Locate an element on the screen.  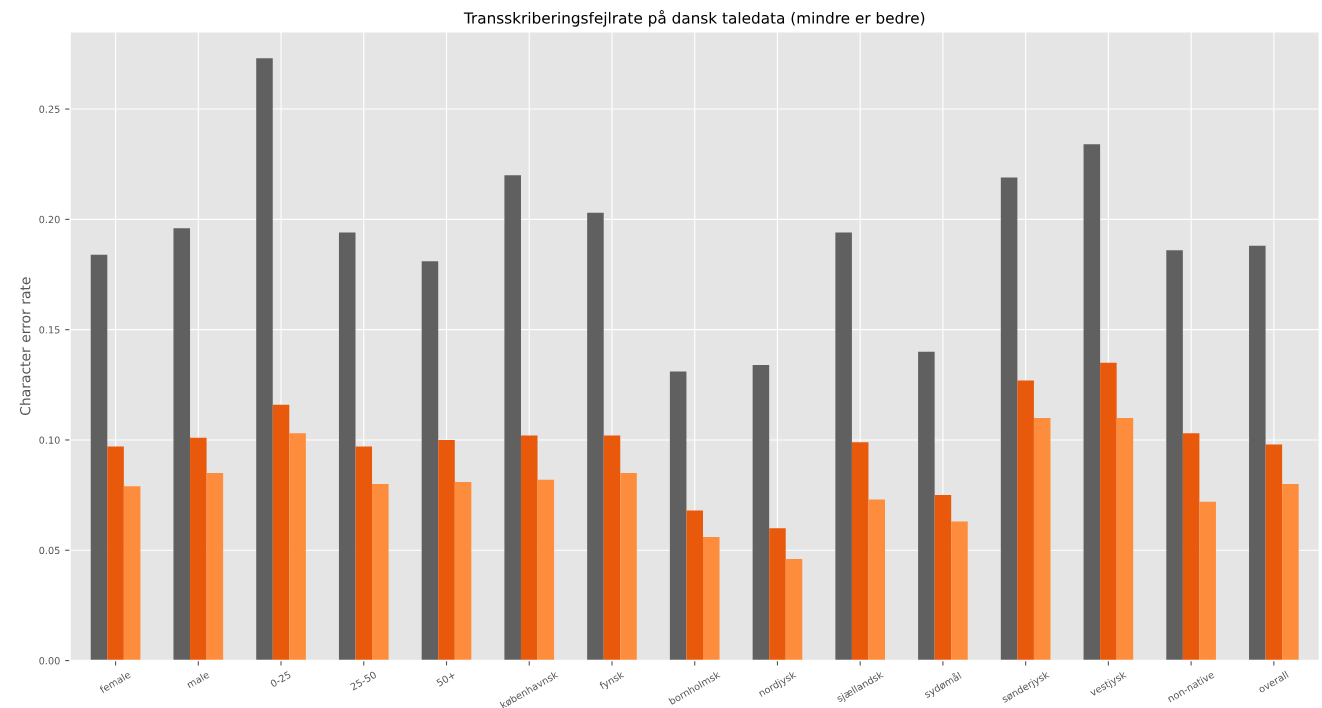
x-tick-label: 0-25 is located at coordinates (280, 679).